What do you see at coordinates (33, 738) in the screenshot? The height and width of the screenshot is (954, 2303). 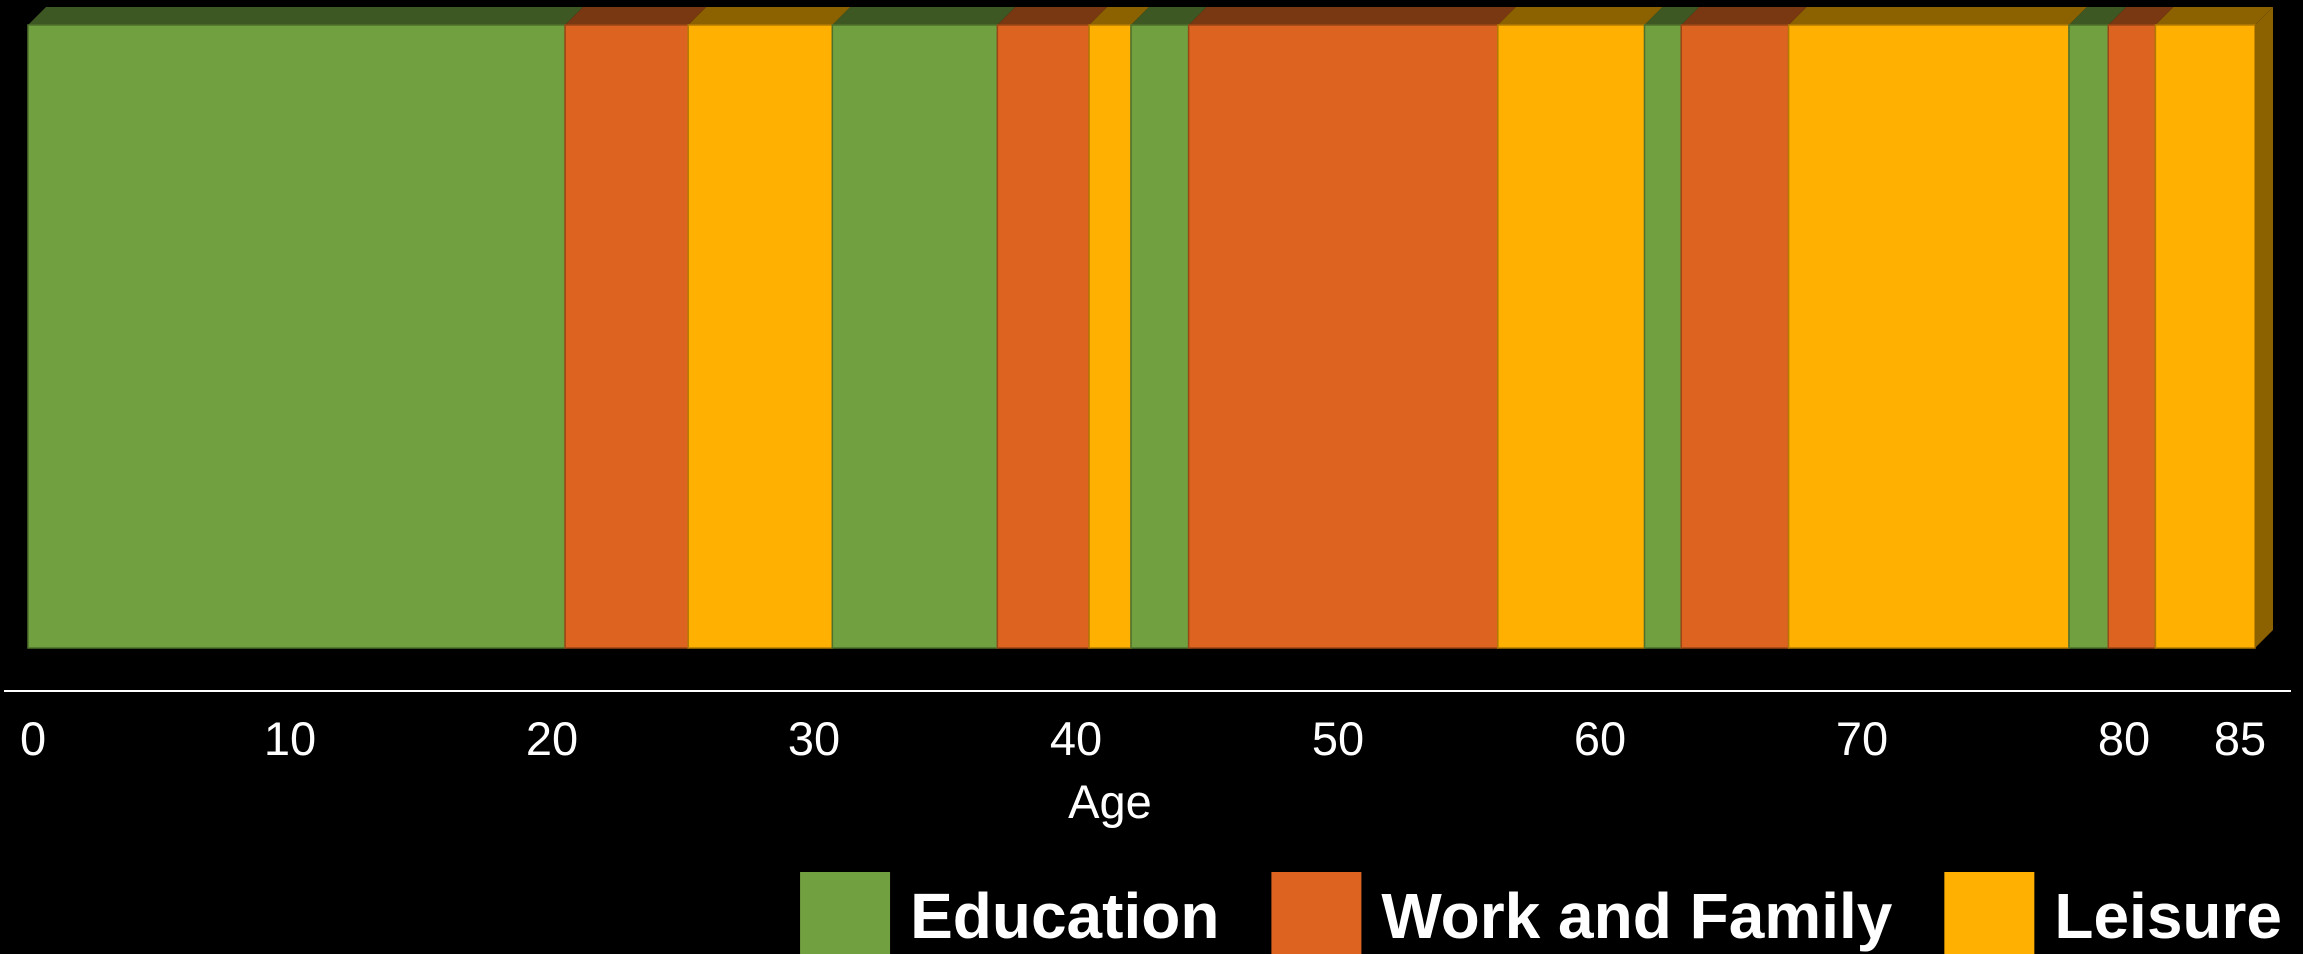 I see `tick-label-0: 0` at bounding box center [33, 738].